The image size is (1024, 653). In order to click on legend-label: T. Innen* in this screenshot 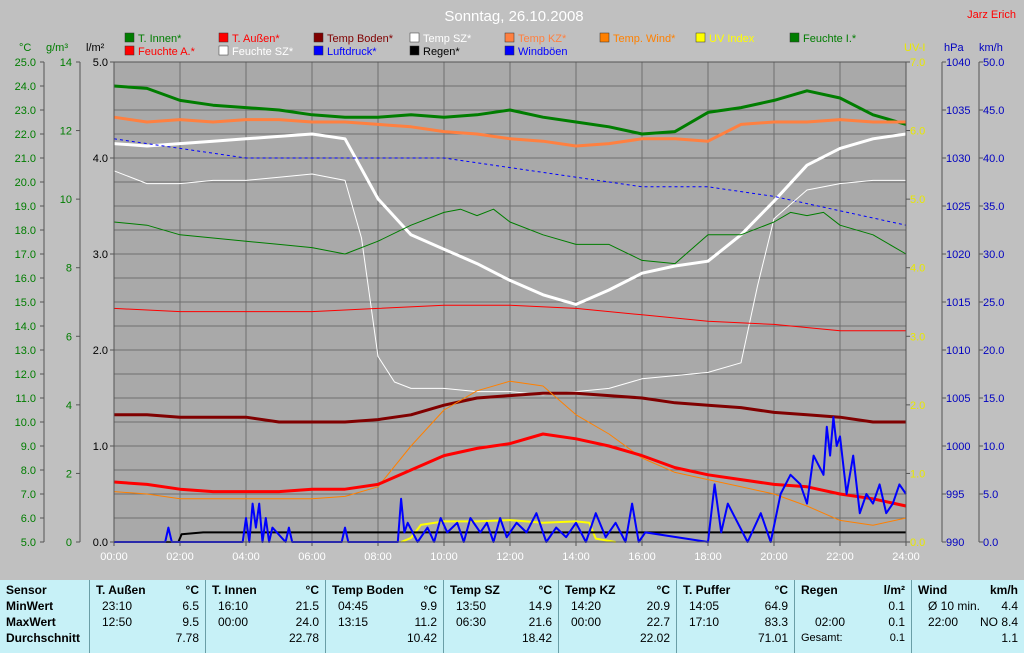, I will do `click(160, 39)`.